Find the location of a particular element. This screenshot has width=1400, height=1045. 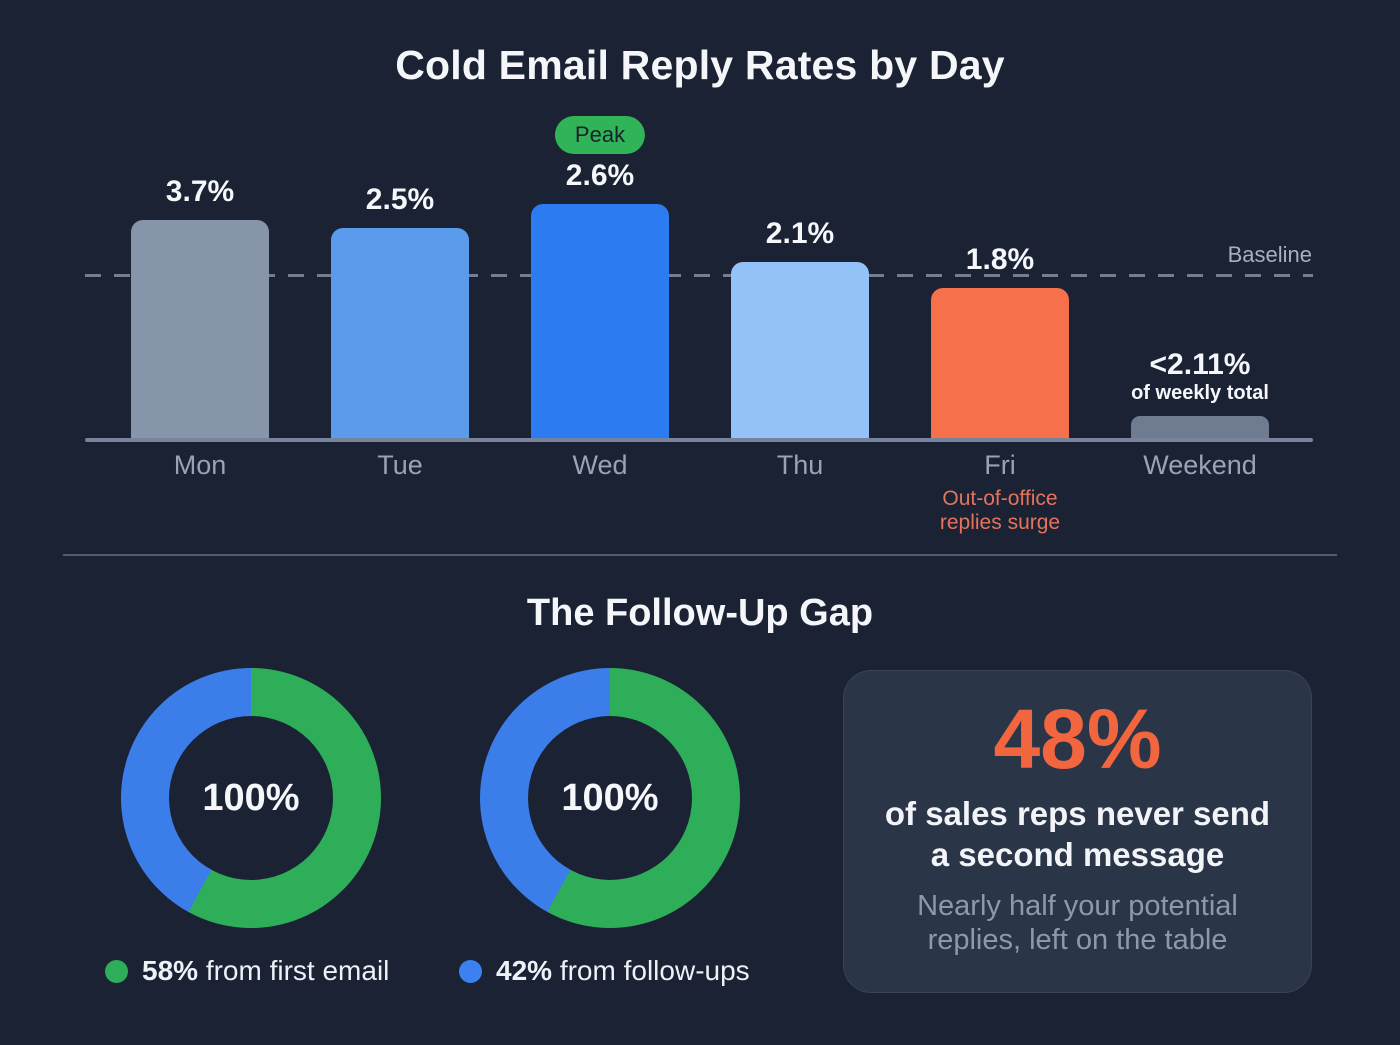

day-label: Fri is located at coordinates (1000, 465).